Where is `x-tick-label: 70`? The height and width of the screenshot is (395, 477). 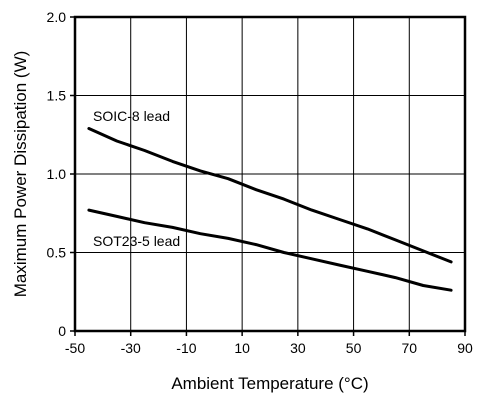 x-tick-label: 70 is located at coordinates (409, 348).